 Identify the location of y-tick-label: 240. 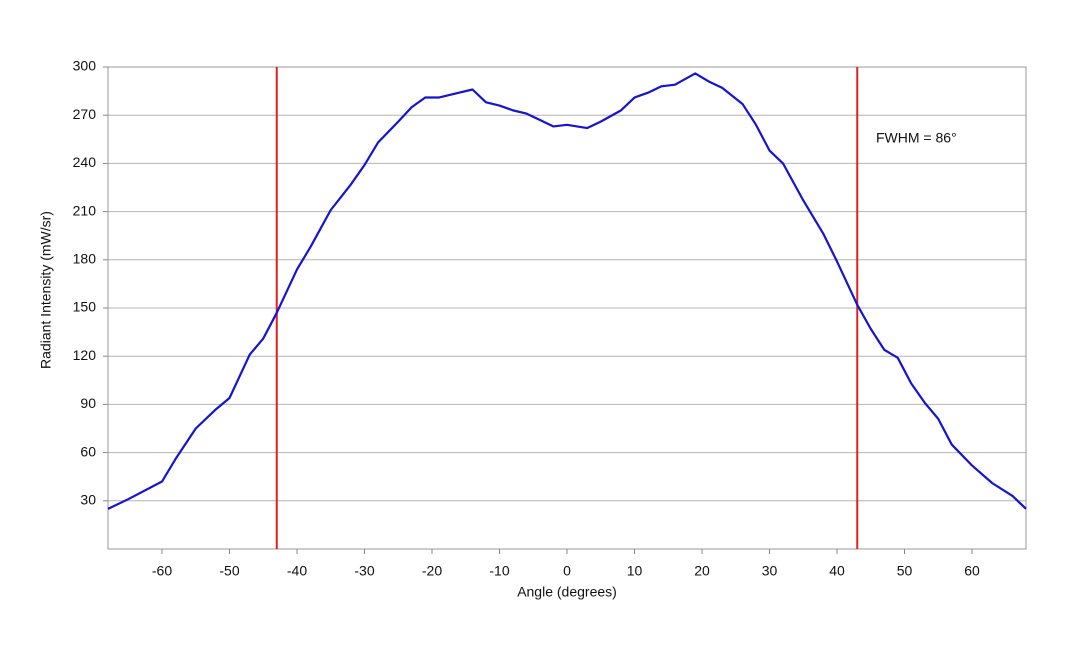
(85, 162).